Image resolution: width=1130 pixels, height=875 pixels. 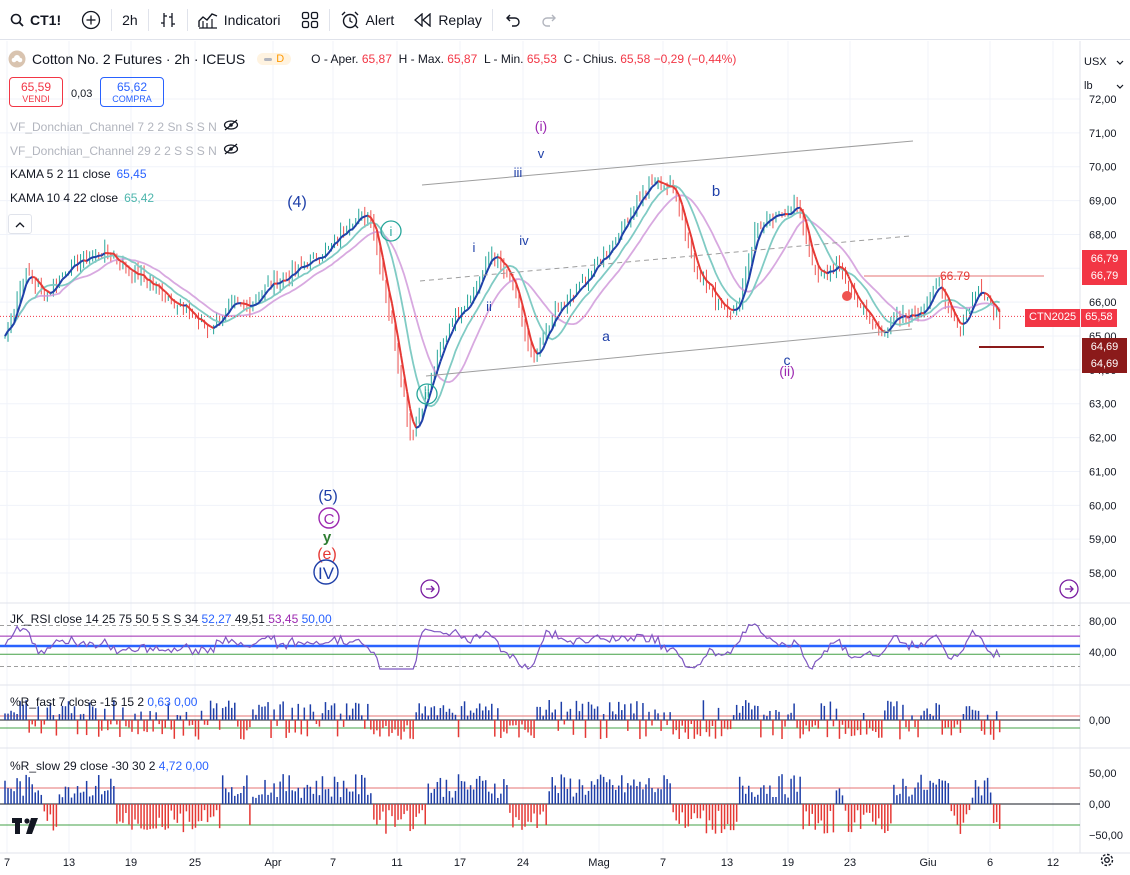 What do you see at coordinates (1103, 100) in the screenshot?
I see `price-axis-label: 72,00` at bounding box center [1103, 100].